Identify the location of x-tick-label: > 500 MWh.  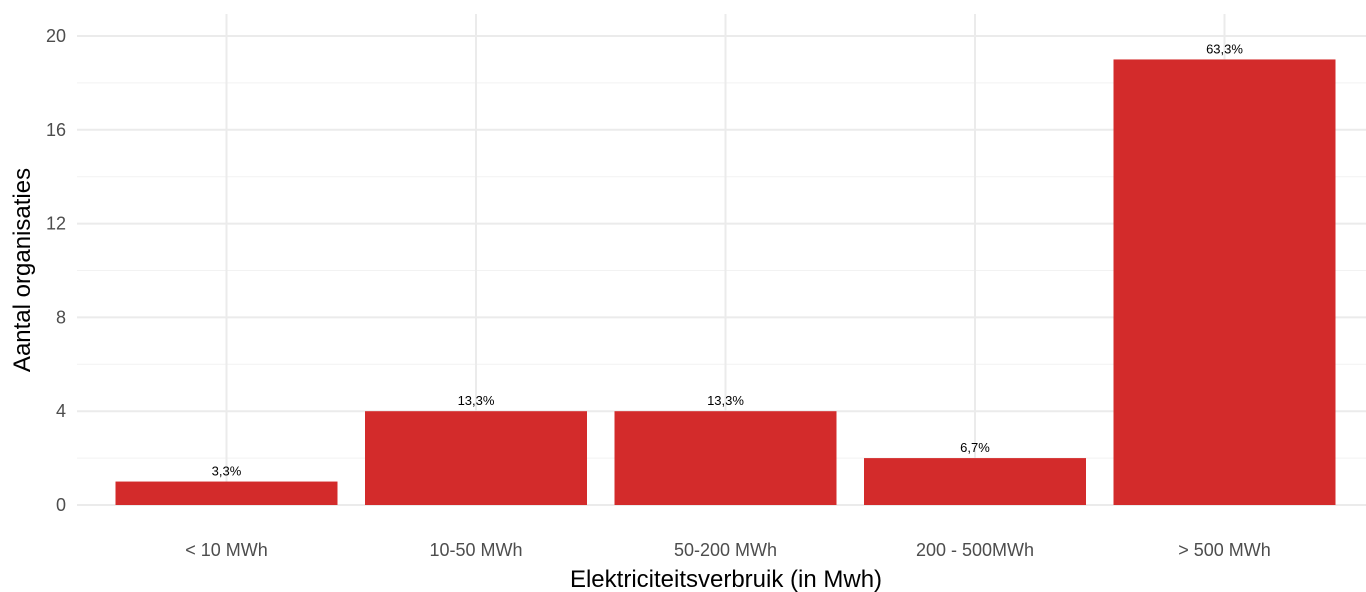
(1224, 550).